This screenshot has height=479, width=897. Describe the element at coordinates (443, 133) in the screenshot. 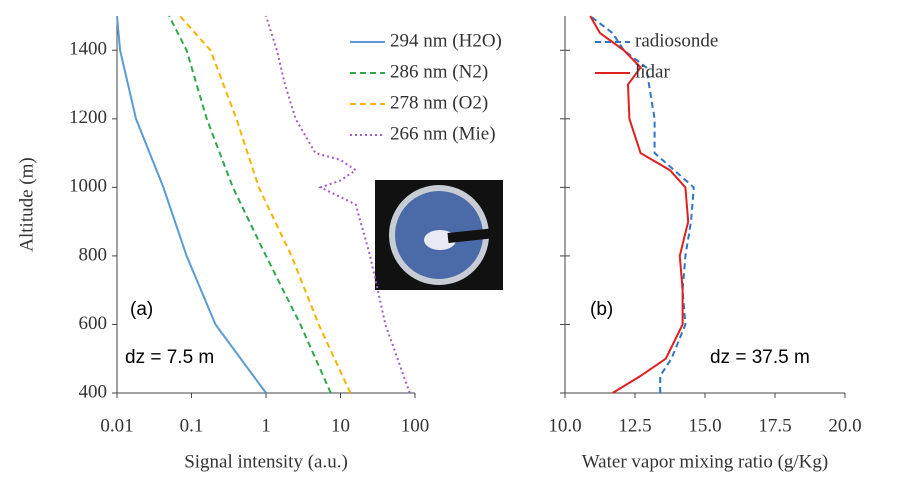

I see `legend-label: 266 nm (Mie)` at that location.